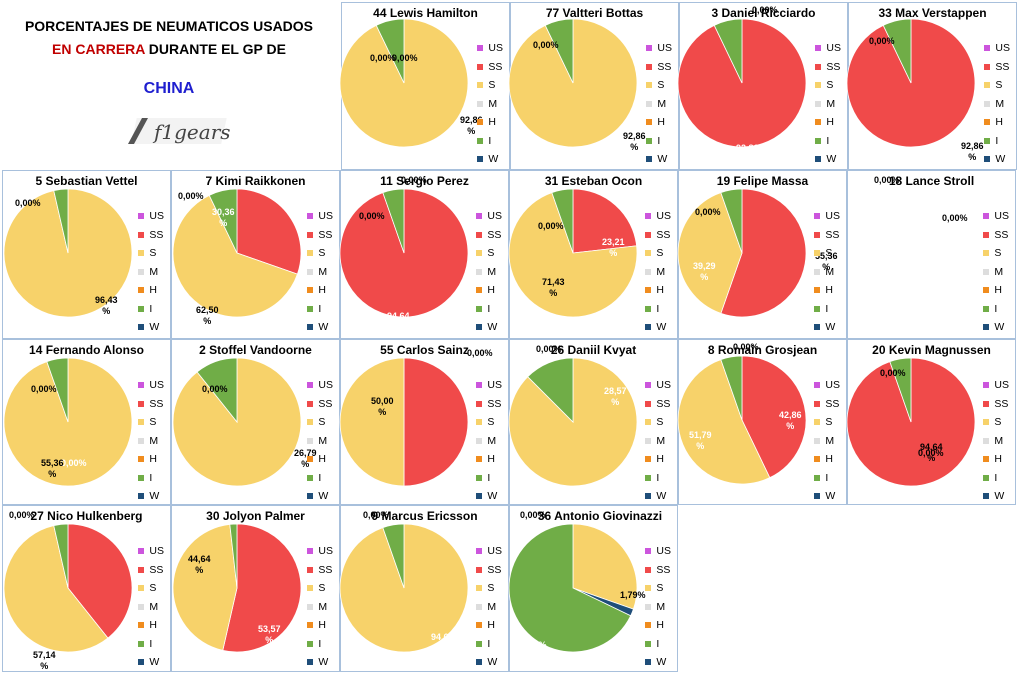 This screenshot has height=675, width=1024. Describe the element at coordinates (594, 13) in the screenshot. I see `pie-title: 77 Valtteri Bottas` at that location.